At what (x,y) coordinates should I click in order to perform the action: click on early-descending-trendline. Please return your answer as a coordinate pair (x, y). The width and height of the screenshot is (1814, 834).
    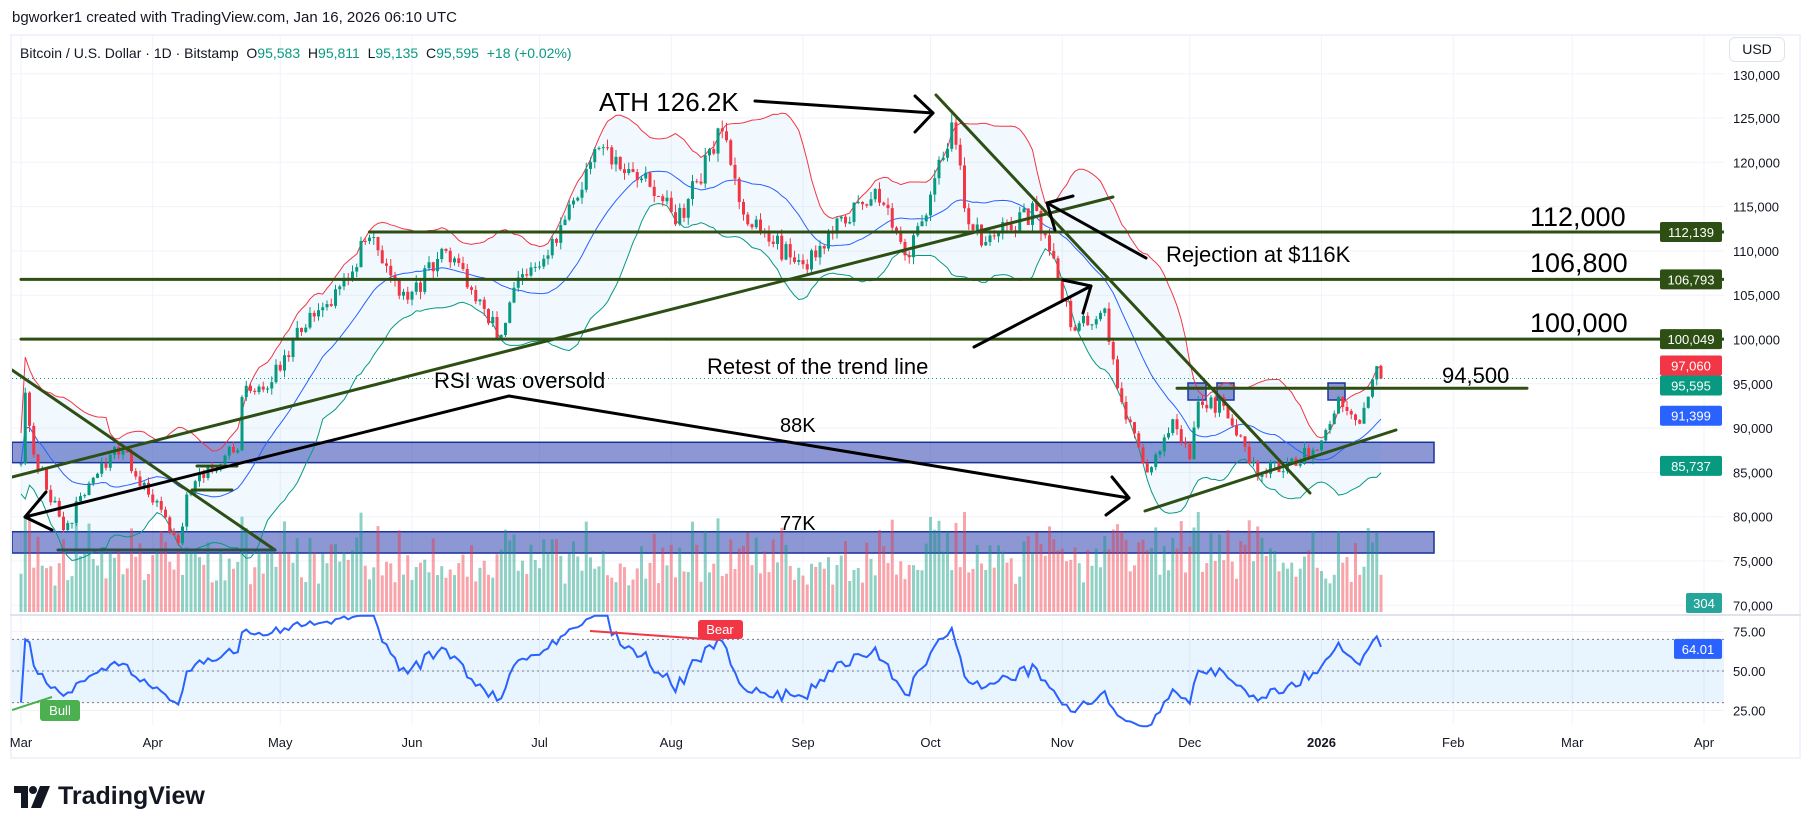
    Looking at the image, I should click on (144, 460).